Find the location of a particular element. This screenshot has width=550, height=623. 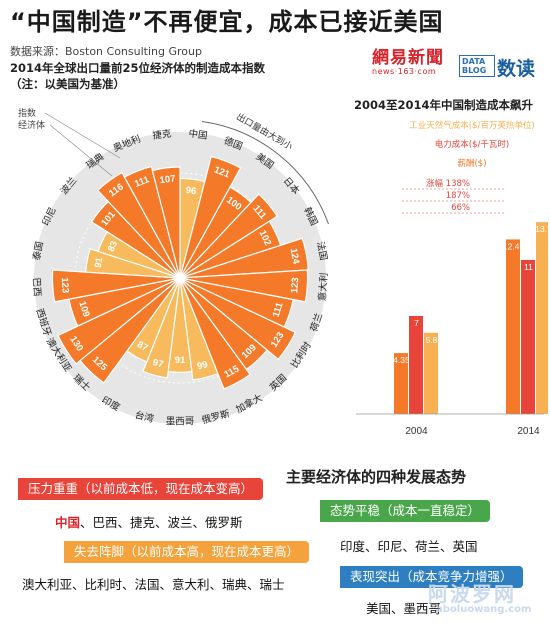

trend-label-pressure: 压力重重（以前成本低，现在成本变高） is located at coordinates (141, 489).